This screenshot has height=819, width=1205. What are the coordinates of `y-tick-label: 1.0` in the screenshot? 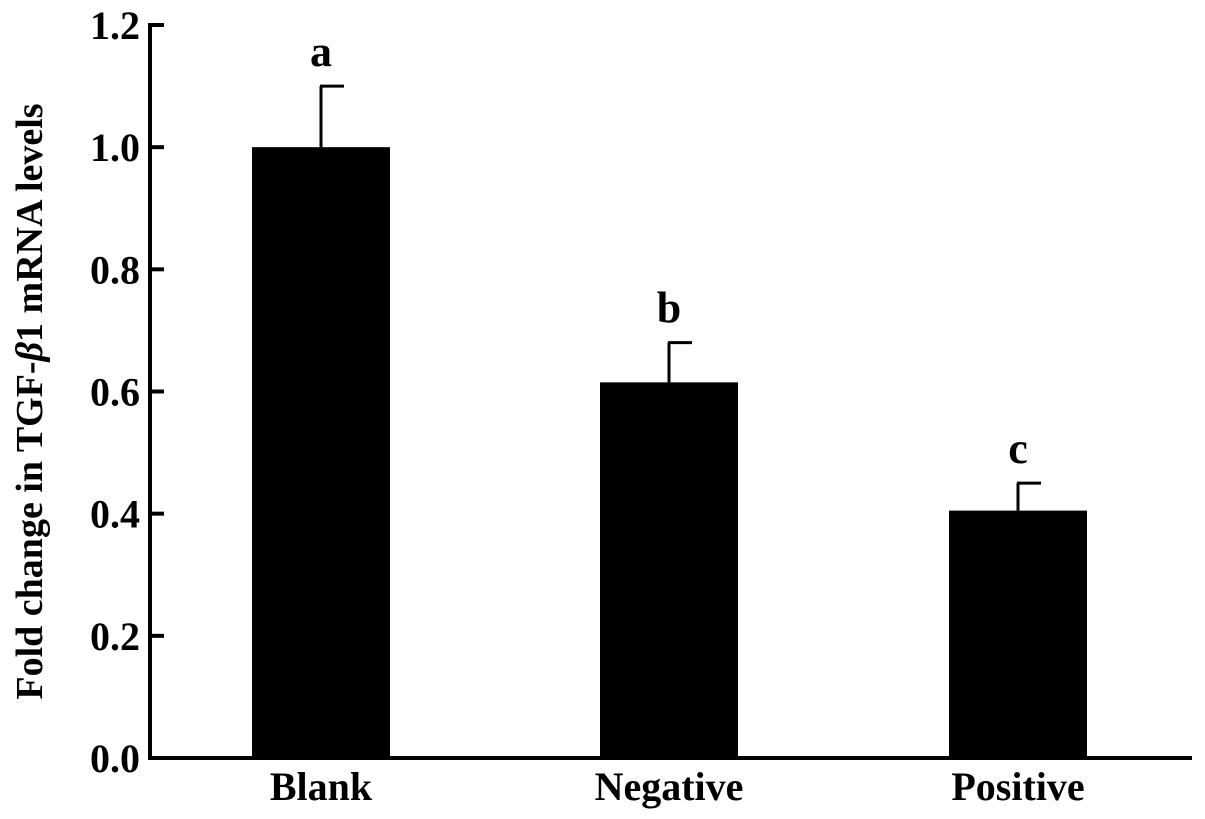 It's located at (115, 147).